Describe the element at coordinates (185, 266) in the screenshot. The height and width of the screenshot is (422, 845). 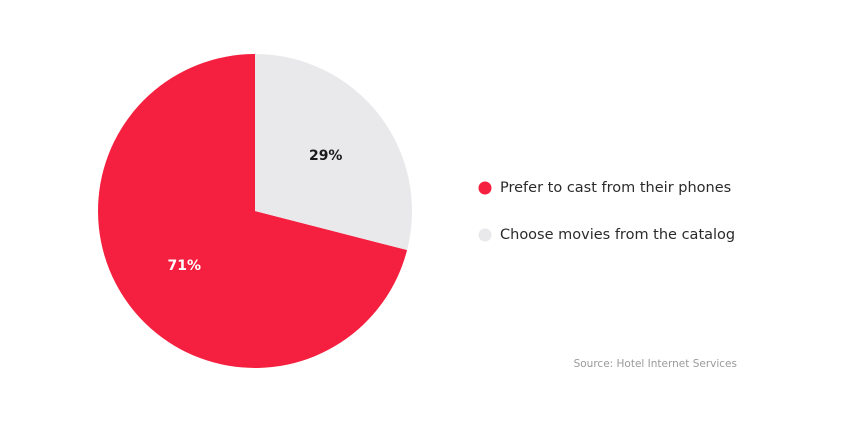
I see `slice-label: 71%` at that location.